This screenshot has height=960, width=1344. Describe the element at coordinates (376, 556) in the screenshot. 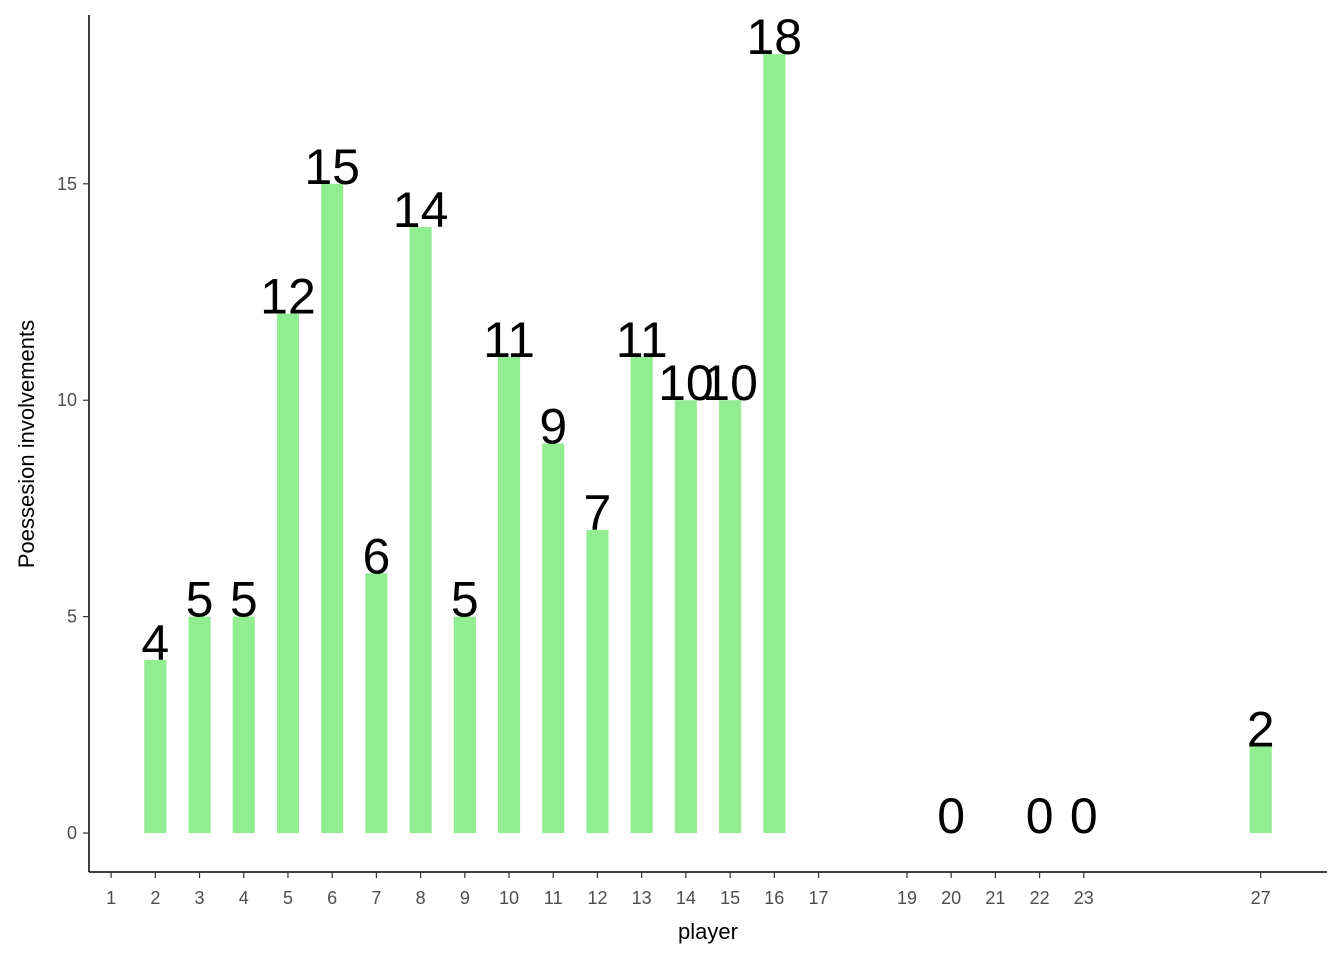

I see `value-label: 6` at that location.